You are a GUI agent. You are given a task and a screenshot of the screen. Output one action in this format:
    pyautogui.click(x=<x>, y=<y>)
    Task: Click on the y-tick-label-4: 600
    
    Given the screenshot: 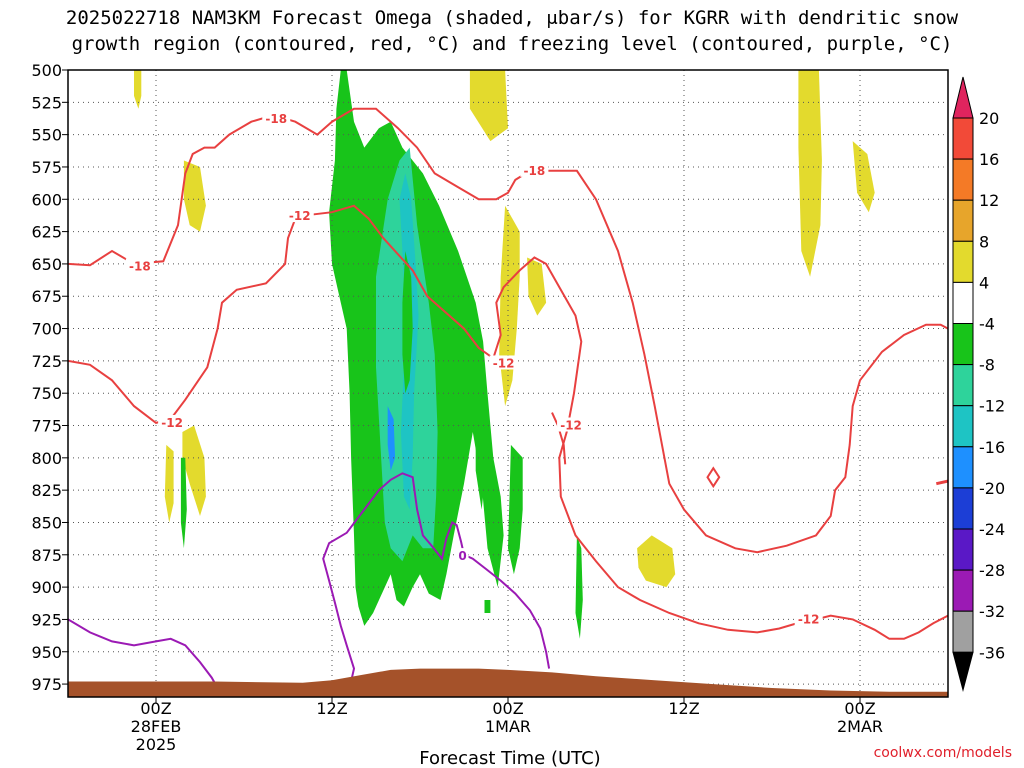 What is the action you would take?
    pyautogui.click(x=46, y=199)
    